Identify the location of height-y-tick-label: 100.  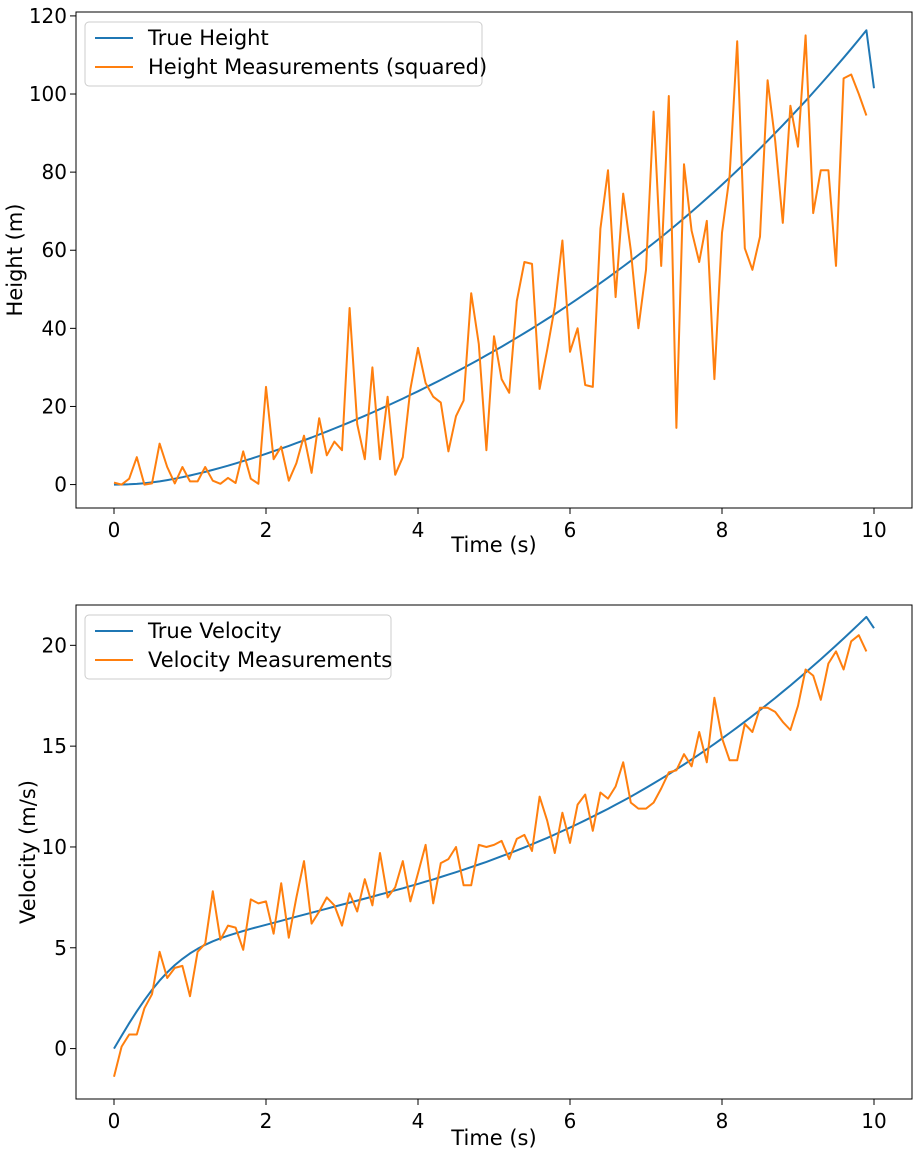
(48, 94).